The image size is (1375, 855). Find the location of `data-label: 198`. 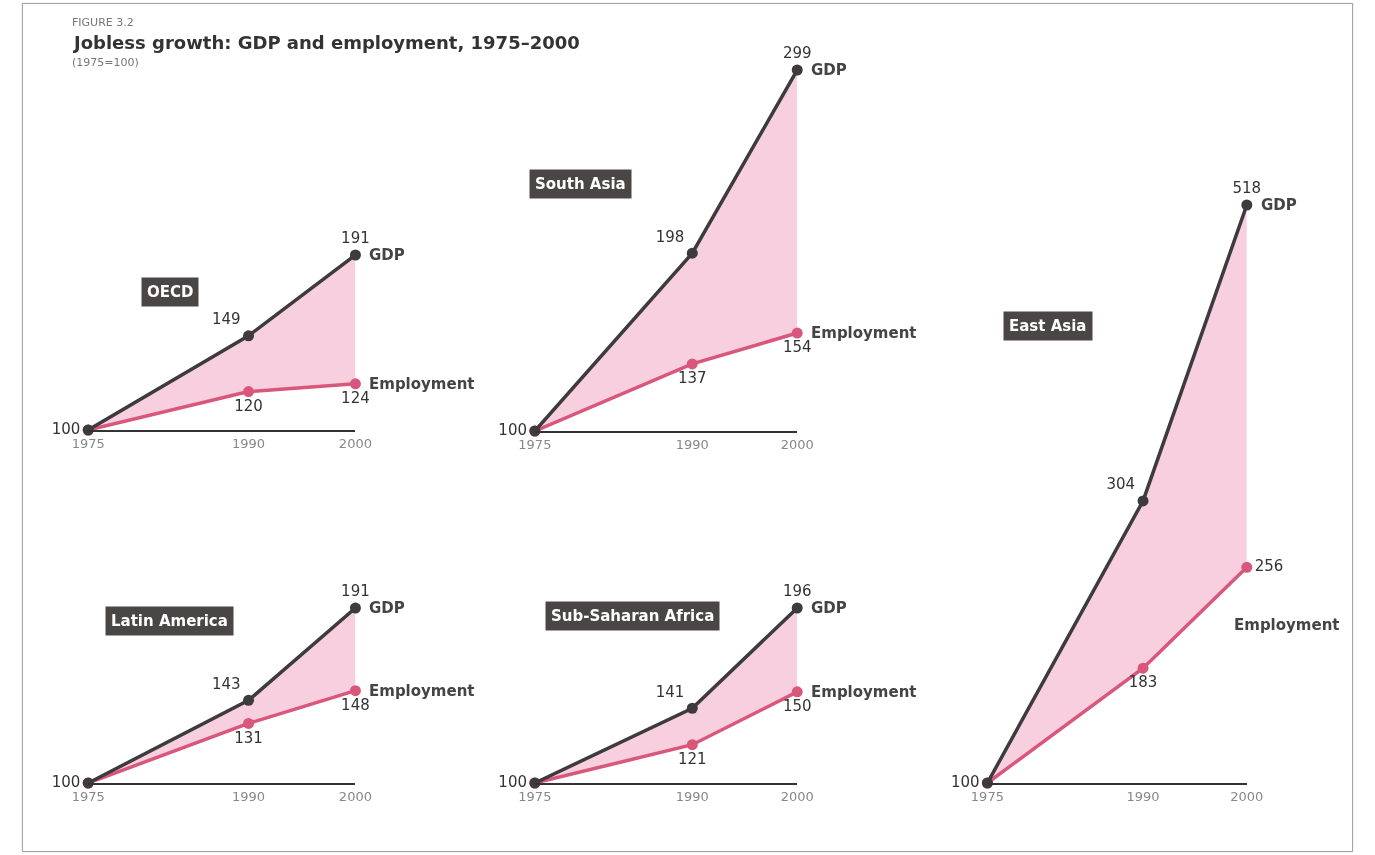

data-label: 198 is located at coordinates (670, 236).